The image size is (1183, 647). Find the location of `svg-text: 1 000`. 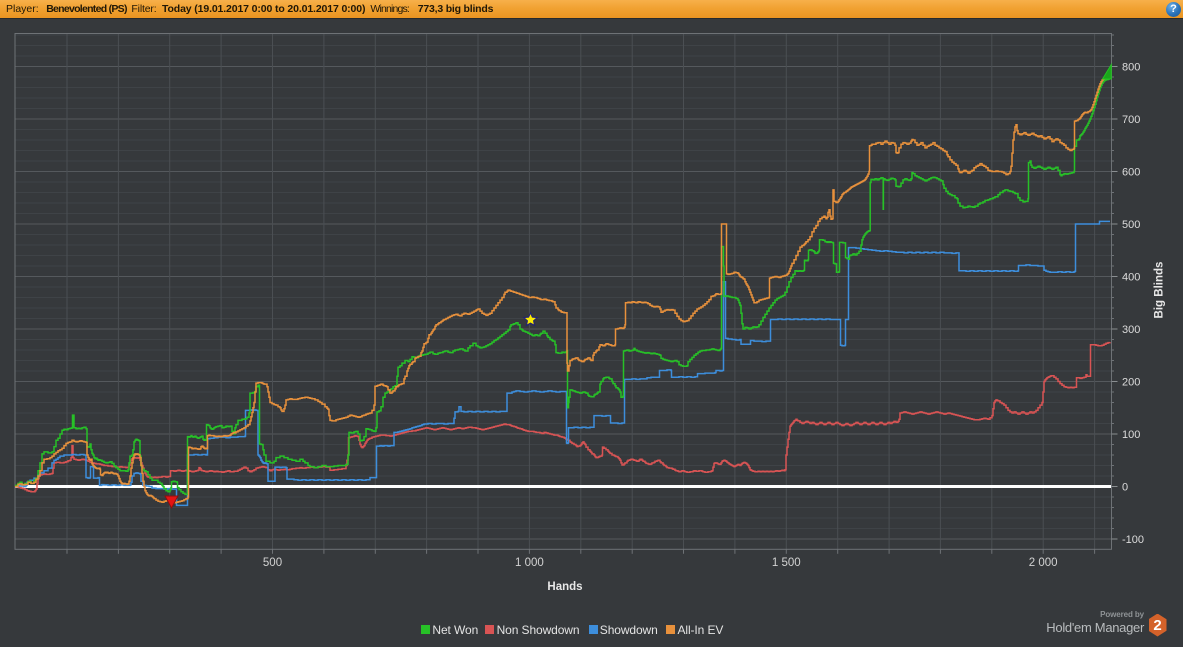

svg-text: 1 000 is located at coordinates (529, 563).